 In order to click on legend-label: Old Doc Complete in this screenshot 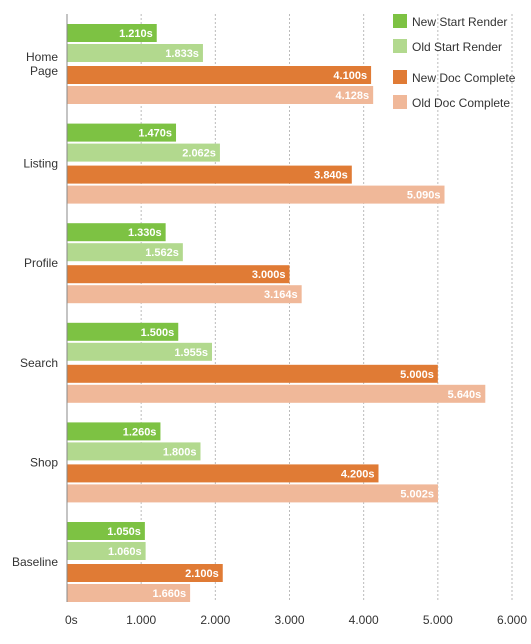, I will do `click(461, 103)`.